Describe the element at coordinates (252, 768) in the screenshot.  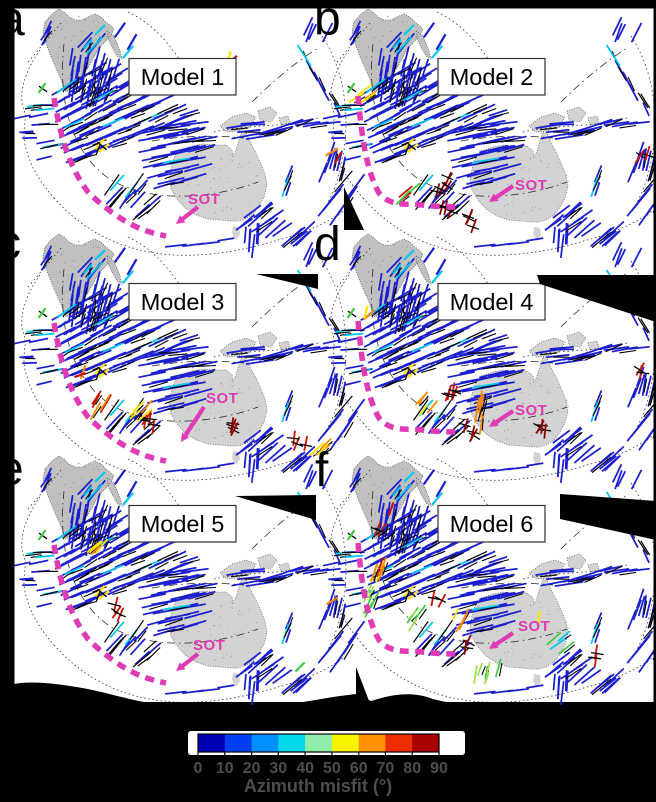
I see `svg-text: 20` at that location.